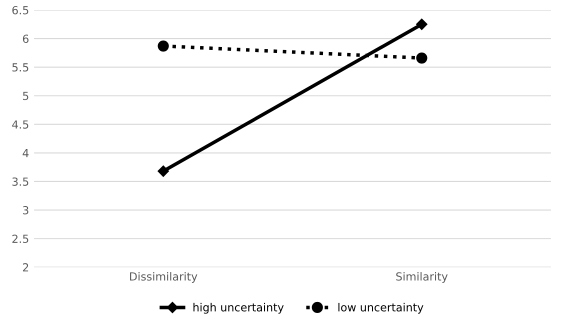  I want to click on legend-label: low uncertainty, so click(381, 308).